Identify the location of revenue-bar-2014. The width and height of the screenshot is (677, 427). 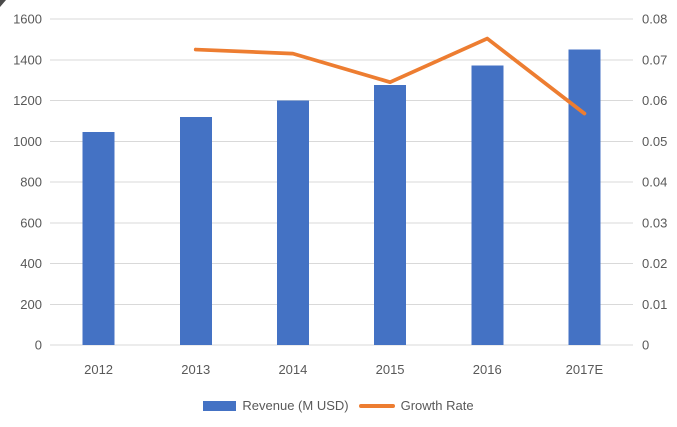
(292, 222).